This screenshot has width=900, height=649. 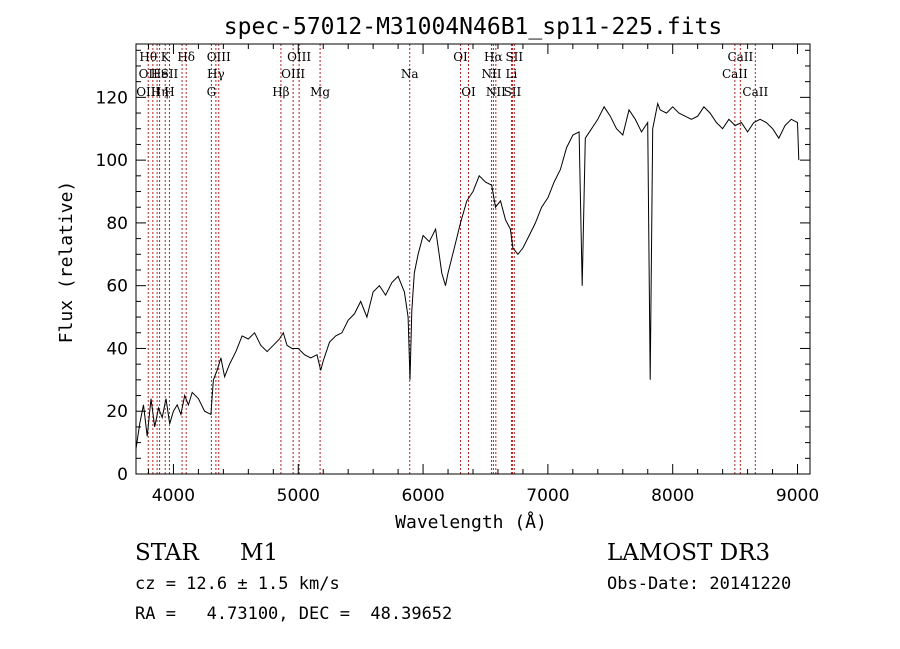 I want to click on y-tick-label: 60, so click(x=117, y=287).